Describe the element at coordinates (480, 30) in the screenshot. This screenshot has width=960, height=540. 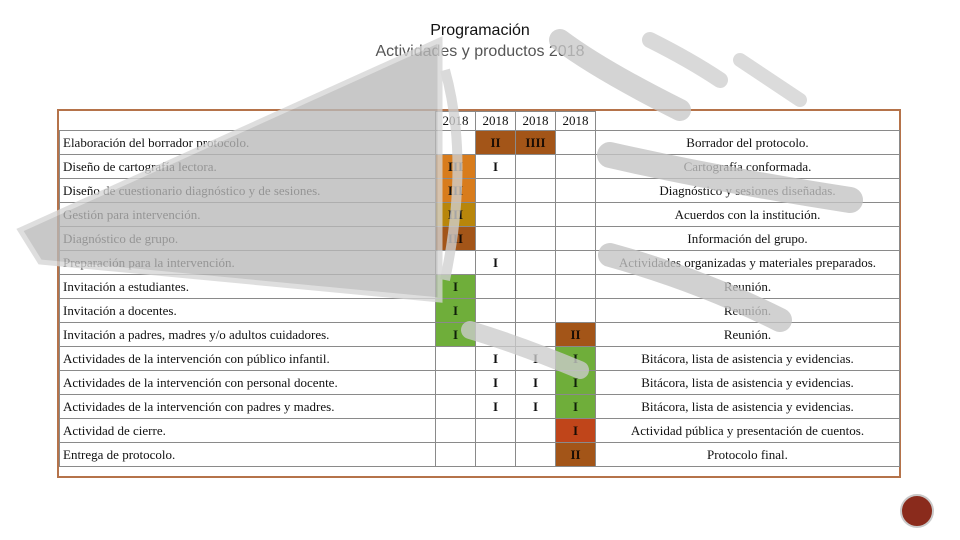
I see `slide-title: Programación` at that location.